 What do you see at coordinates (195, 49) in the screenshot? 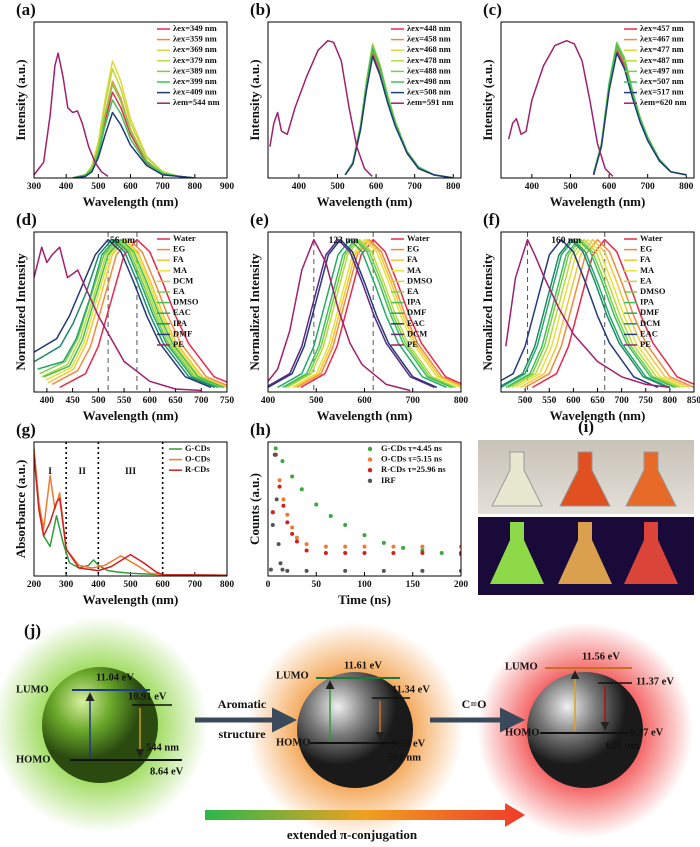
I see `legend-label: λex=369 nm` at bounding box center [195, 49].